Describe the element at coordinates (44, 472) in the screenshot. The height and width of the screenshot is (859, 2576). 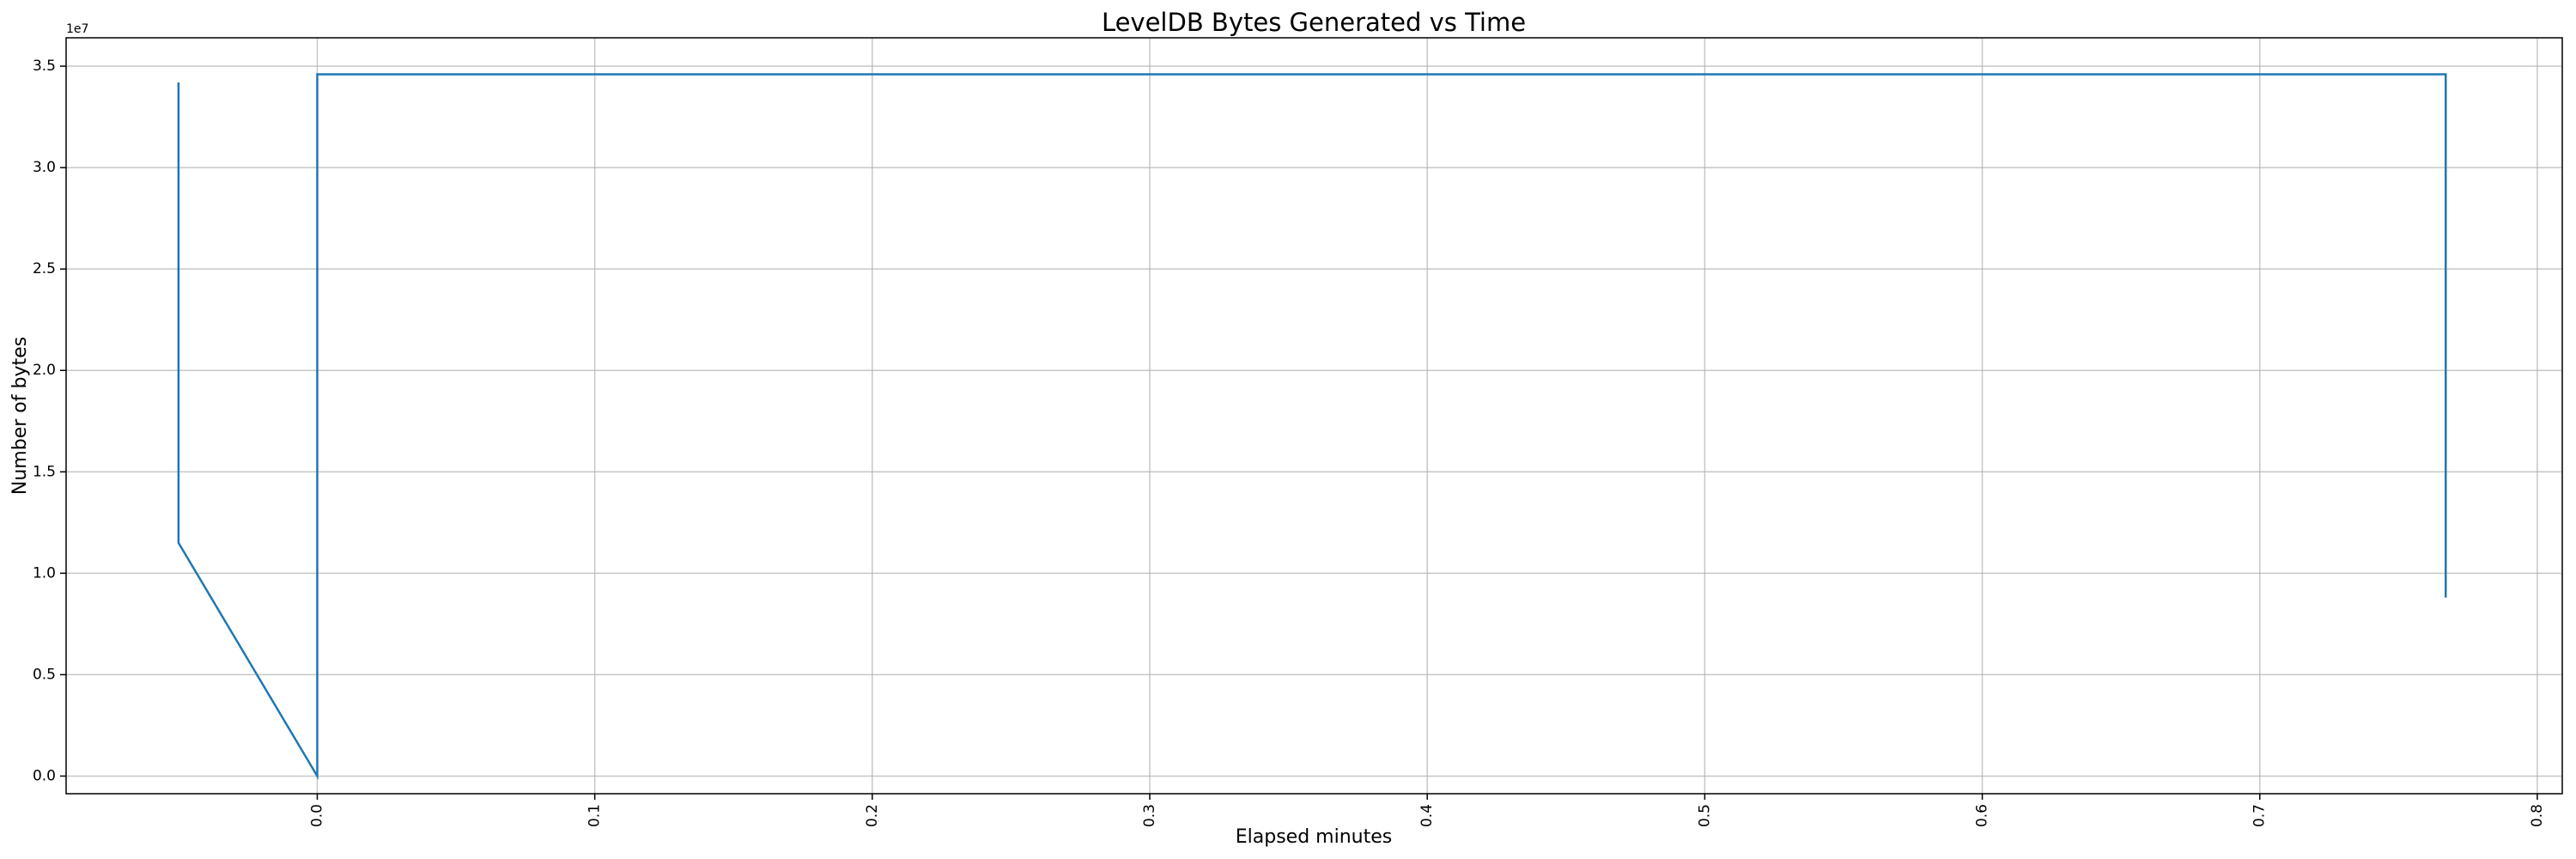
I see `y-tick-label: 1.5` at that location.